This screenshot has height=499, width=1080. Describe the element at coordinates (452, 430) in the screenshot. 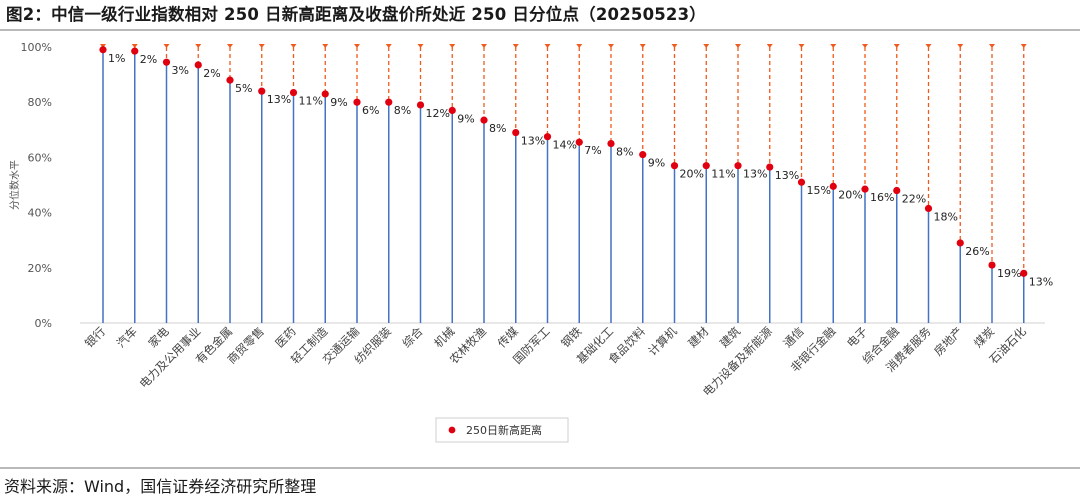

I see `legend-marker` at that location.